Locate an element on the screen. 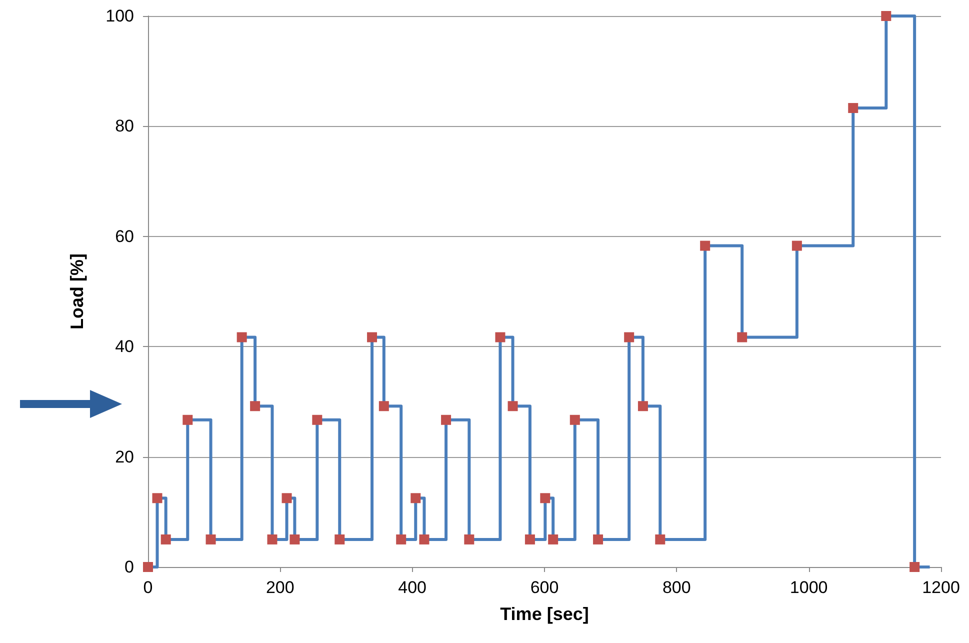  y-axis-title: Load [%] is located at coordinates (77, 292).